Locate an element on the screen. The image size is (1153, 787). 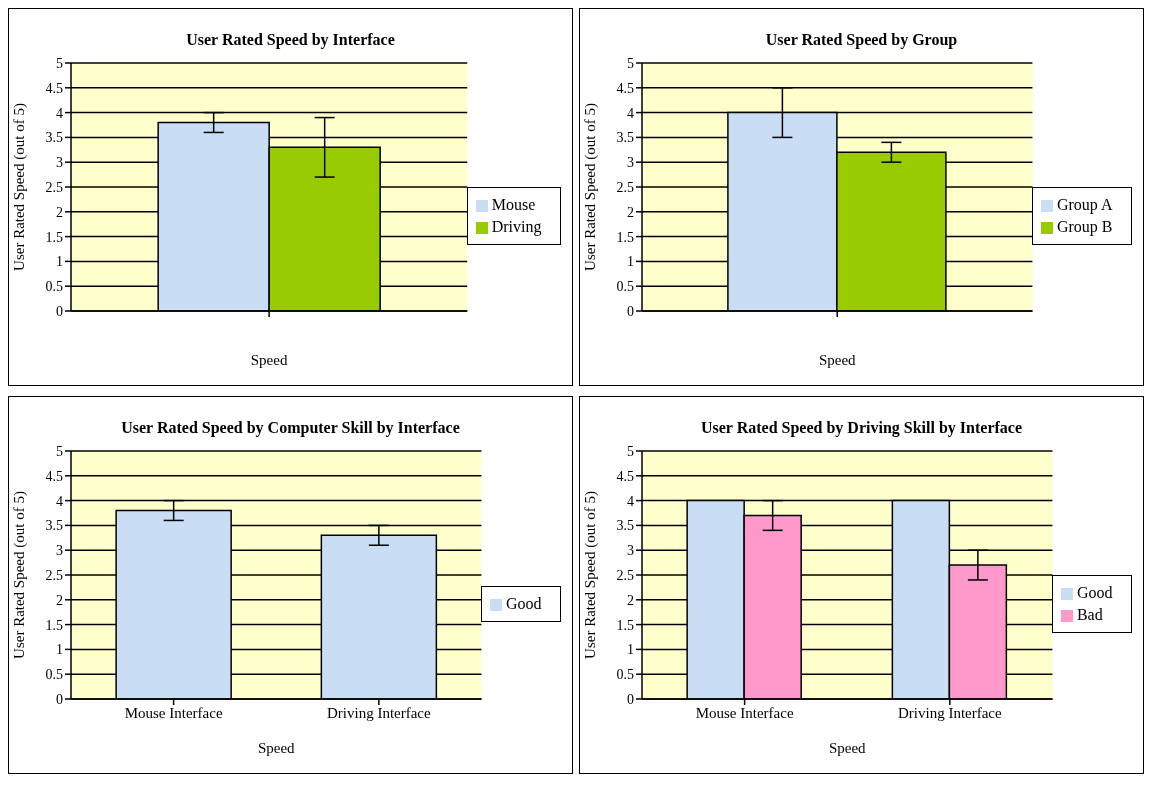
chart-title: User Rated Speed by Interface is located at coordinates (290, 41).